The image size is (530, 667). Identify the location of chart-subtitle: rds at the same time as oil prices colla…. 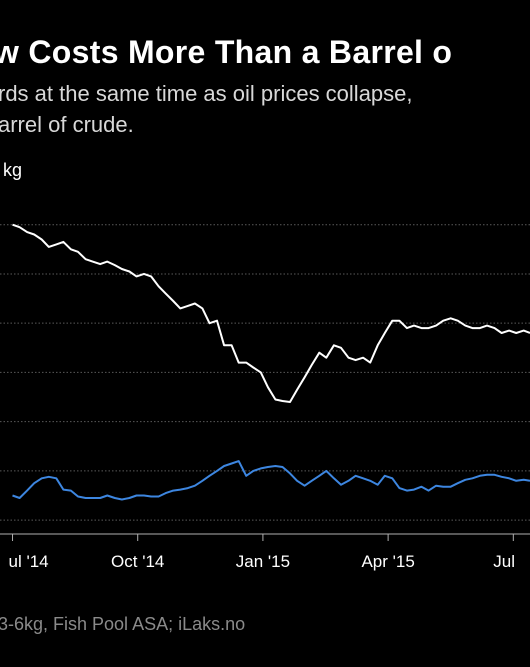
(265, 109).